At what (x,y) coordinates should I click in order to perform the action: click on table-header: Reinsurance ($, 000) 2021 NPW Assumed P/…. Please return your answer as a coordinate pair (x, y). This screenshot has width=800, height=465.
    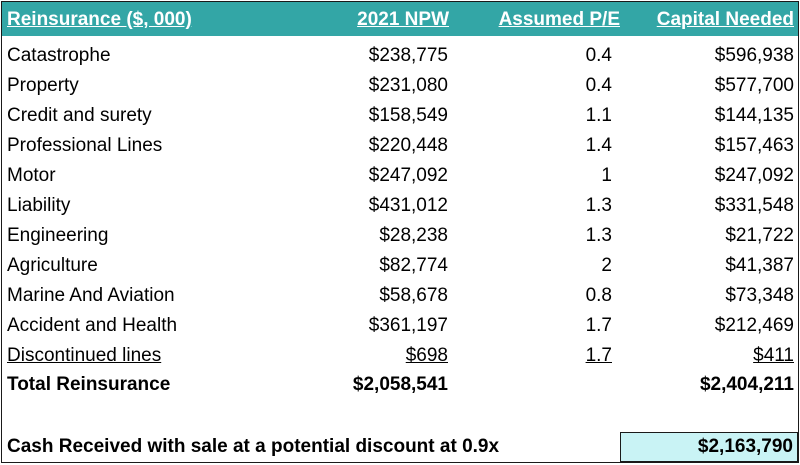
    Looking at the image, I should click on (400, 19).